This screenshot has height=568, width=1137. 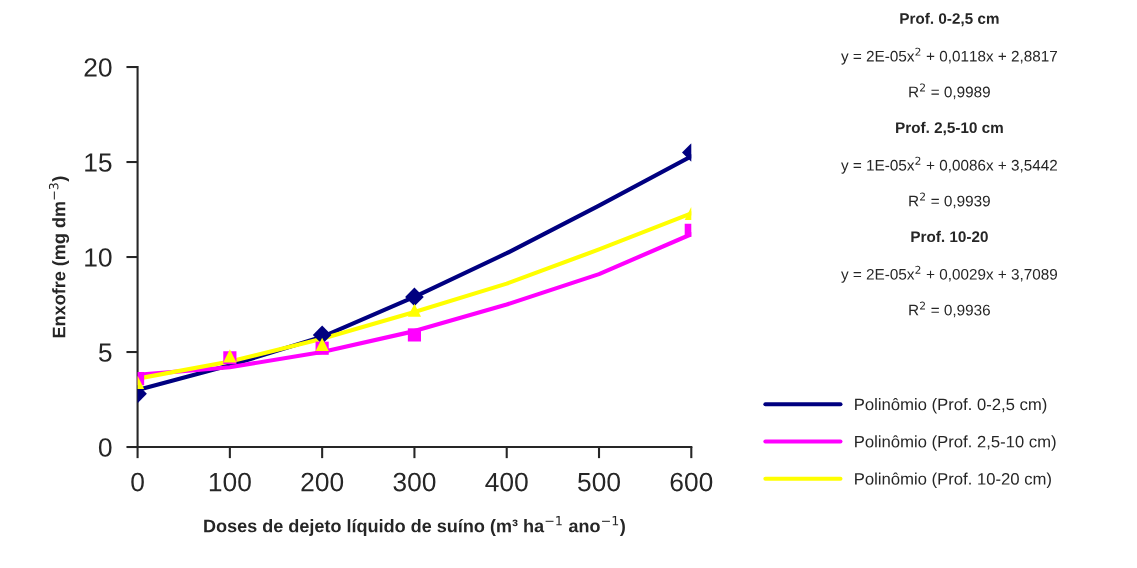 I want to click on y-tick-label: 15, so click(x=98, y=162).